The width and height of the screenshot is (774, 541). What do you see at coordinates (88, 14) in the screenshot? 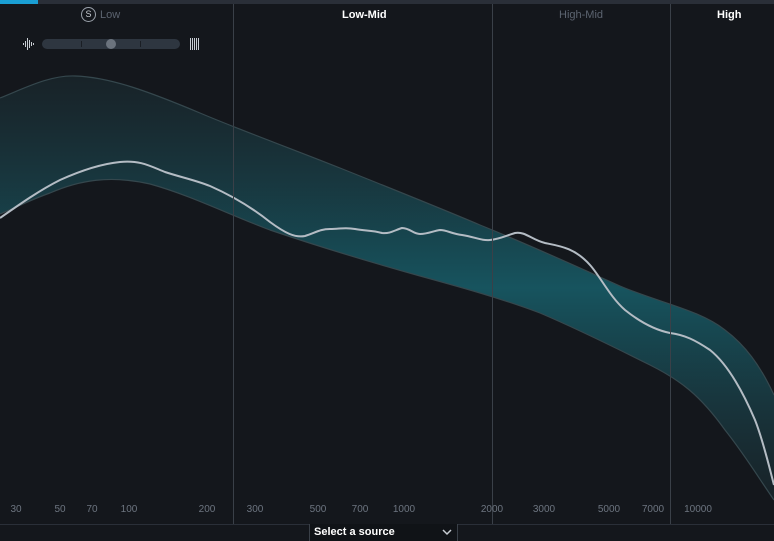
I see `solo-icon: S` at bounding box center [88, 14].